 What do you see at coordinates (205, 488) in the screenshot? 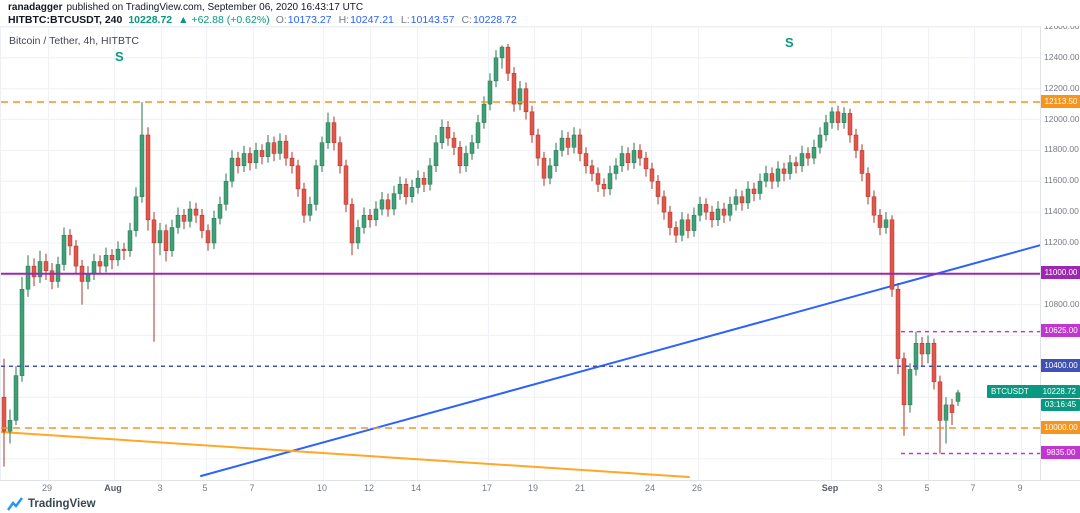
I see `time-axis-label: 5` at bounding box center [205, 488].